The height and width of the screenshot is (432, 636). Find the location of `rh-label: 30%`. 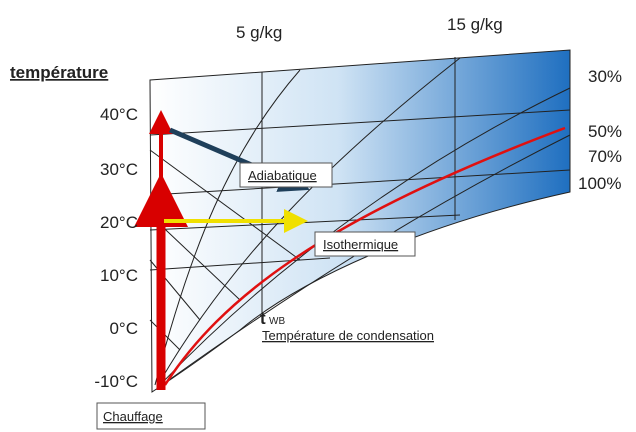

rh-label: 30% is located at coordinates (605, 76).